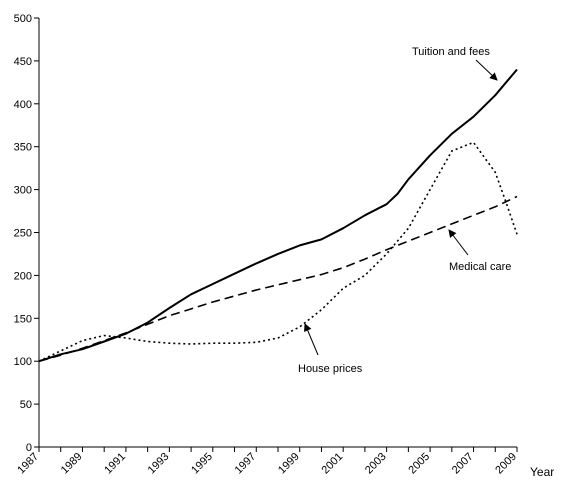 Image resolution: width=566 pixels, height=496 pixels. I want to click on y-tick-label: 450, so click(23, 62).